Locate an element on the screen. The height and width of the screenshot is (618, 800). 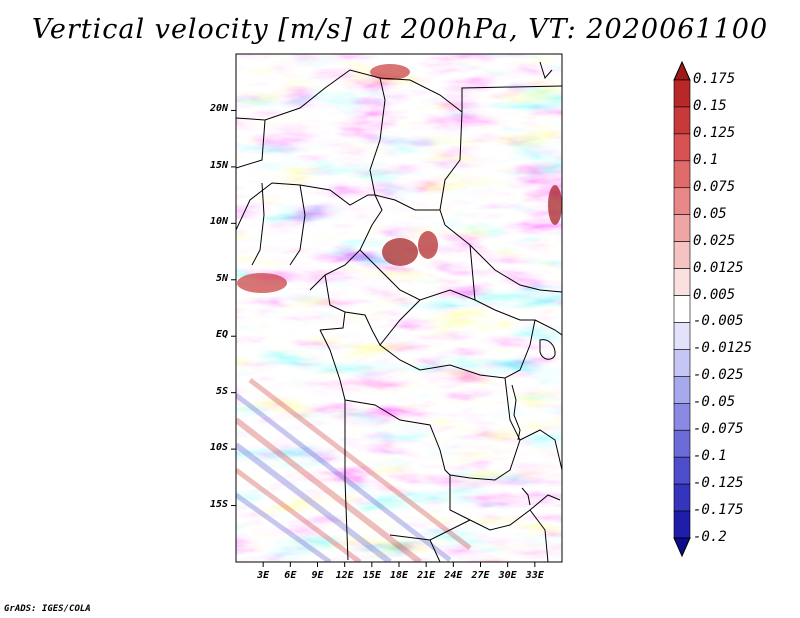
lon-tick-label: 27E is located at coordinates (480, 575).